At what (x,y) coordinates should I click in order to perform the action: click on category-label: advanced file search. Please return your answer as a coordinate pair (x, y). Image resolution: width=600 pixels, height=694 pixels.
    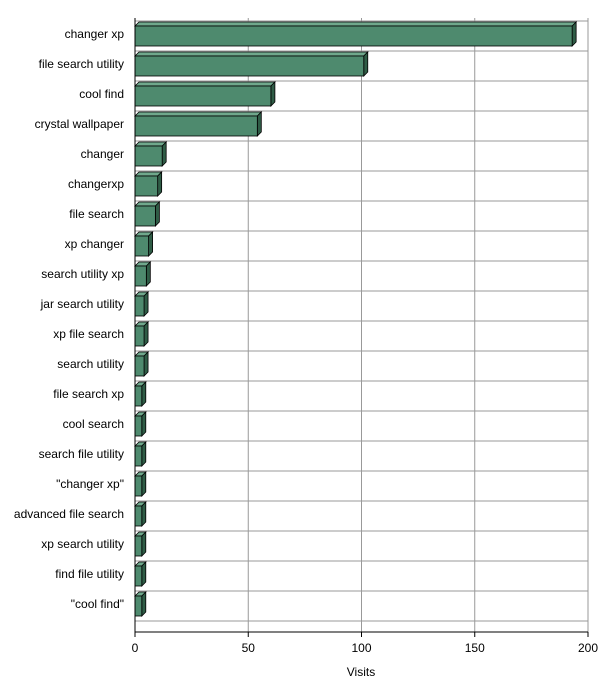
    Looking at the image, I should click on (69, 514).